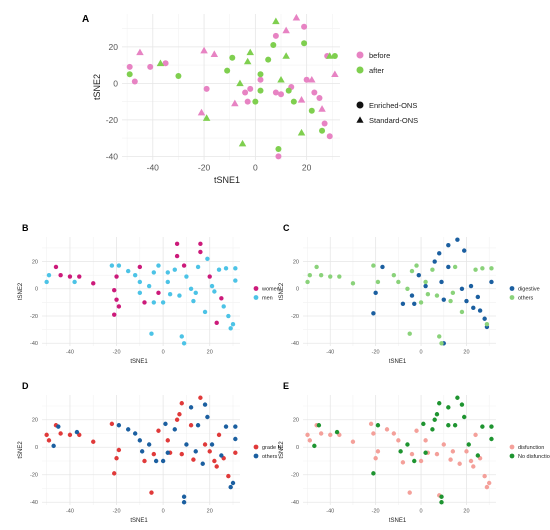 This screenshot has width=550, height=530. What do you see at coordinates (524, 294) in the screenshot?
I see `legend: digestive others` at bounding box center [524, 294].